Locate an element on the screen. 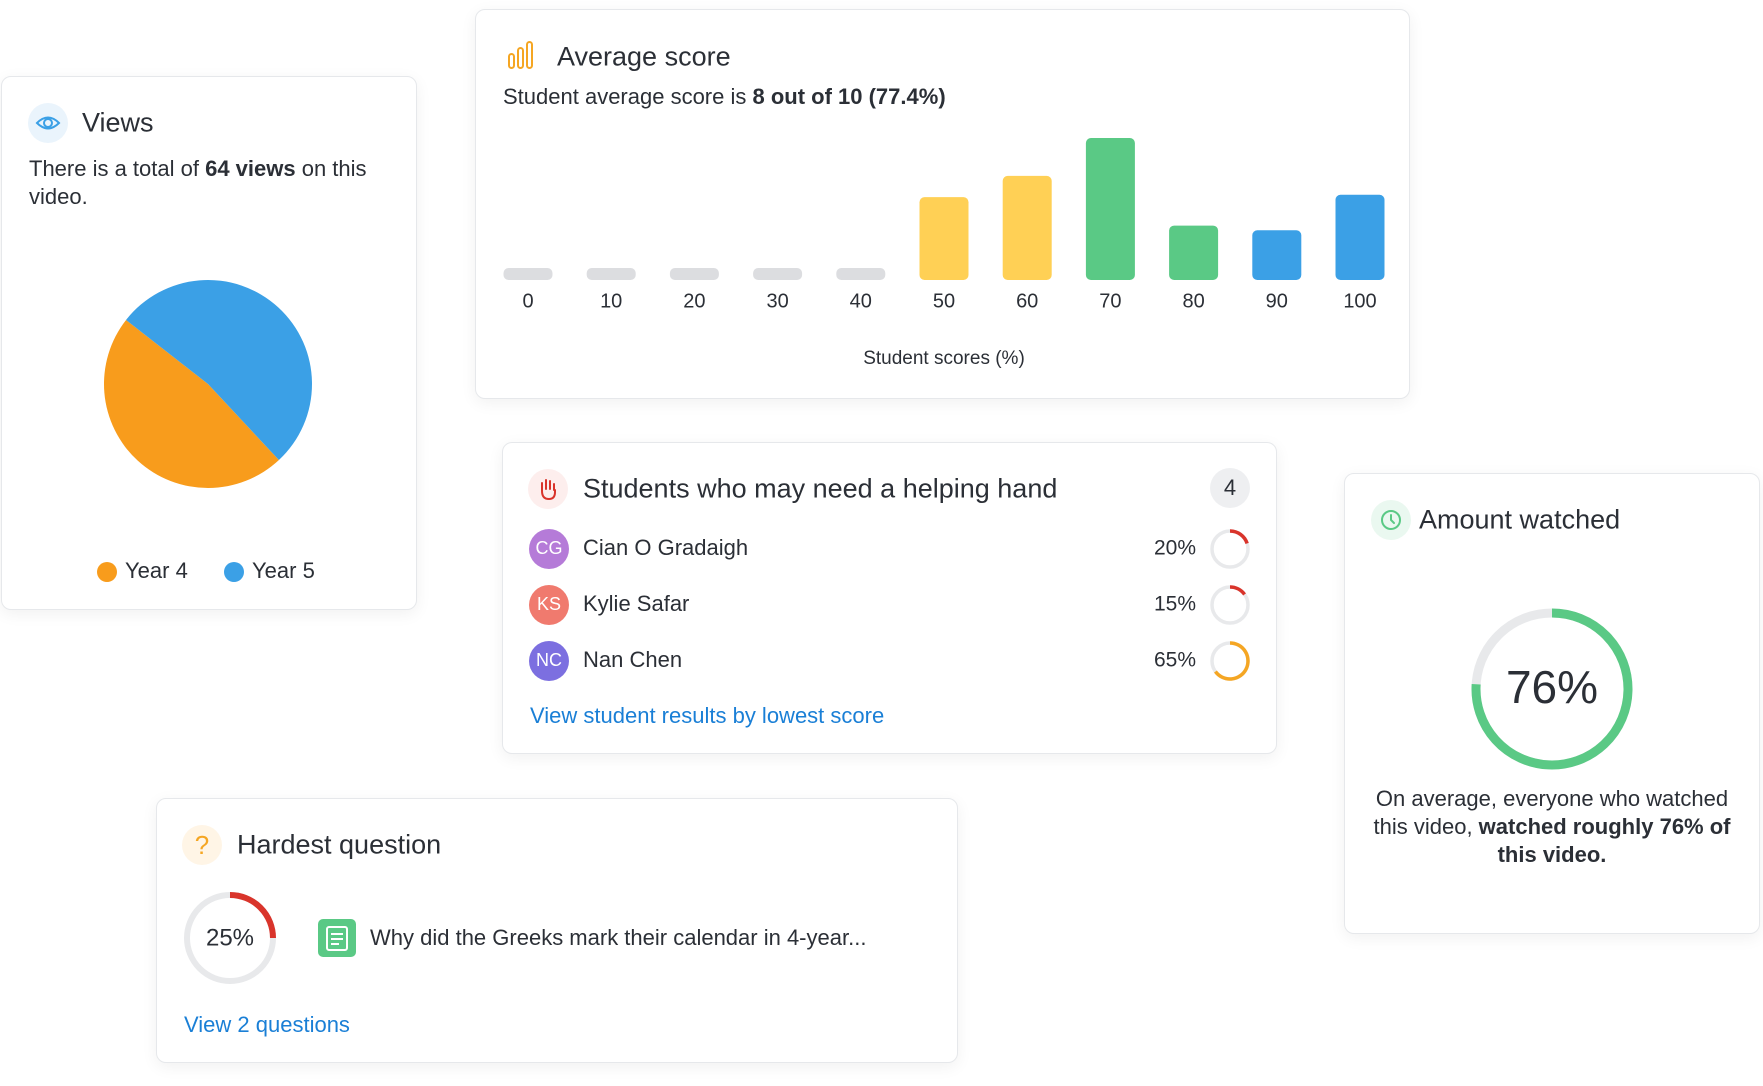 The width and height of the screenshot is (1763, 1086). questions-link: View 2 questions is located at coordinates (267, 1024).